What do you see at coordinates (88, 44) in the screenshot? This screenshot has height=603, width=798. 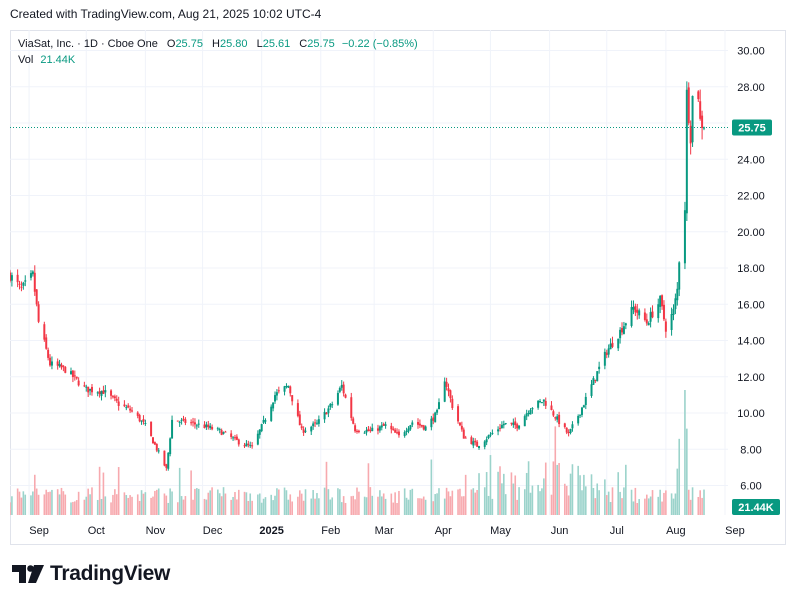 I see `symbol-title: ViaSat, Inc. · 1D · Cboe One` at bounding box center [88, 44].